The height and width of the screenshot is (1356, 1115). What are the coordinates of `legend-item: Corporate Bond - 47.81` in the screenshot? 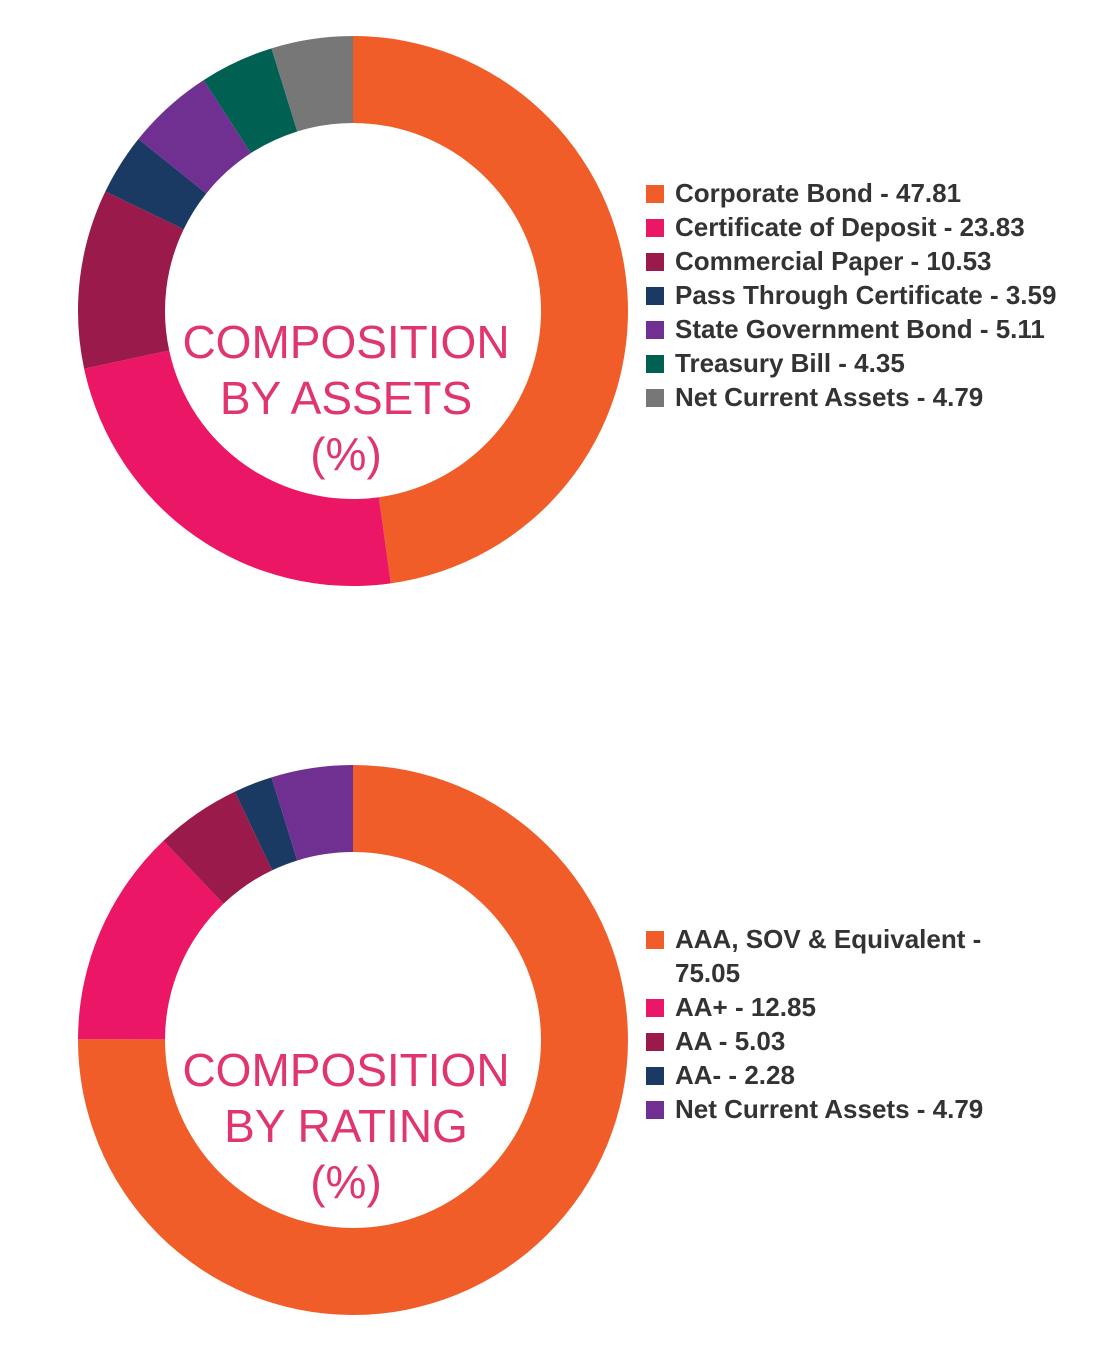 It's located at (851, 193).